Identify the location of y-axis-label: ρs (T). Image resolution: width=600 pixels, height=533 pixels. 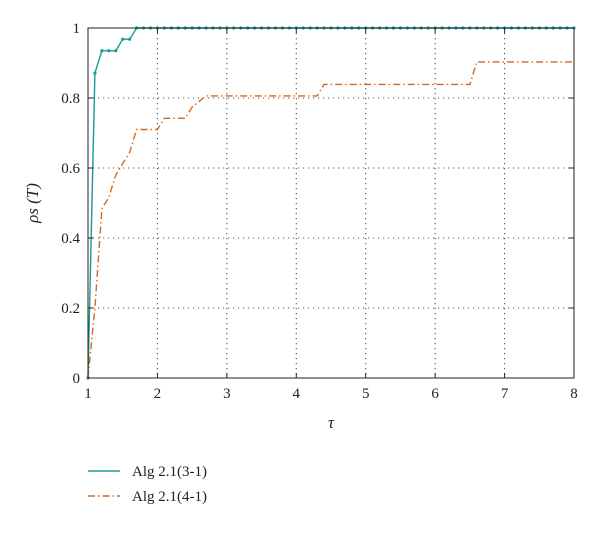
(32, 203).